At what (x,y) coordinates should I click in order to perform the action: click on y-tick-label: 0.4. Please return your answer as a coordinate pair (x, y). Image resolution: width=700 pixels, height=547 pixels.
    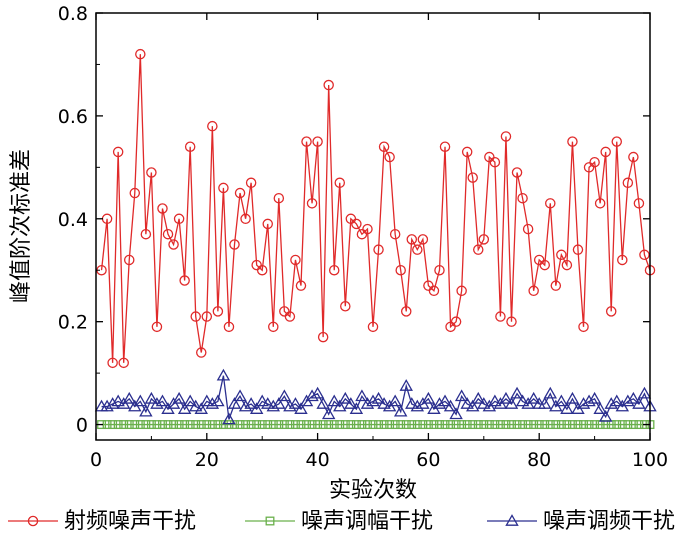
    Looking at the image, I should click on (73, 220).